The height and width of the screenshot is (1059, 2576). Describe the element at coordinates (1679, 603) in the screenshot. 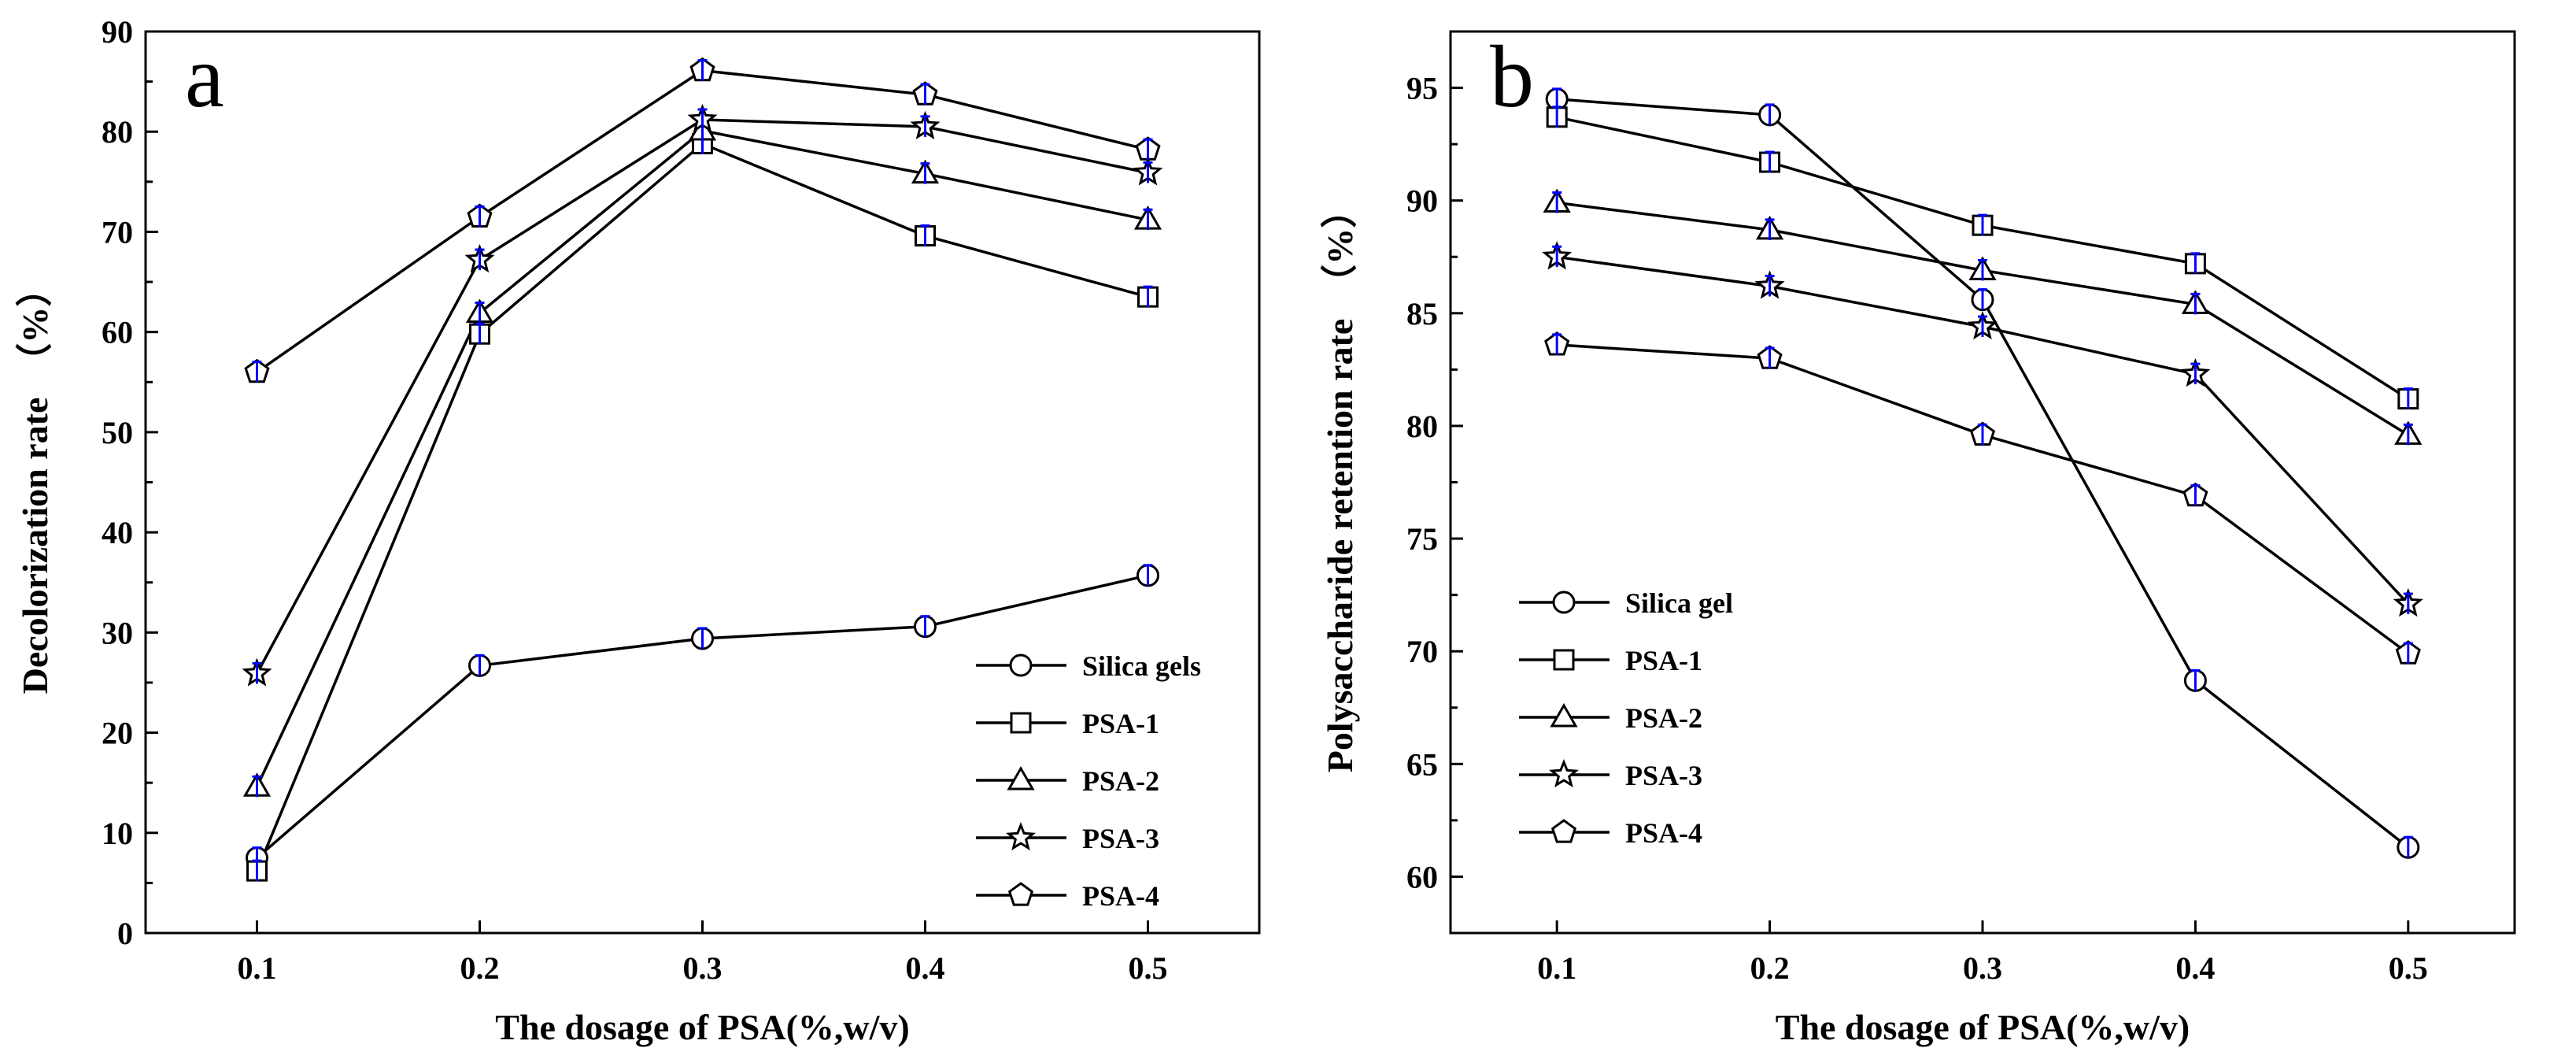

I see `legend-label: Silica gel` at that location.